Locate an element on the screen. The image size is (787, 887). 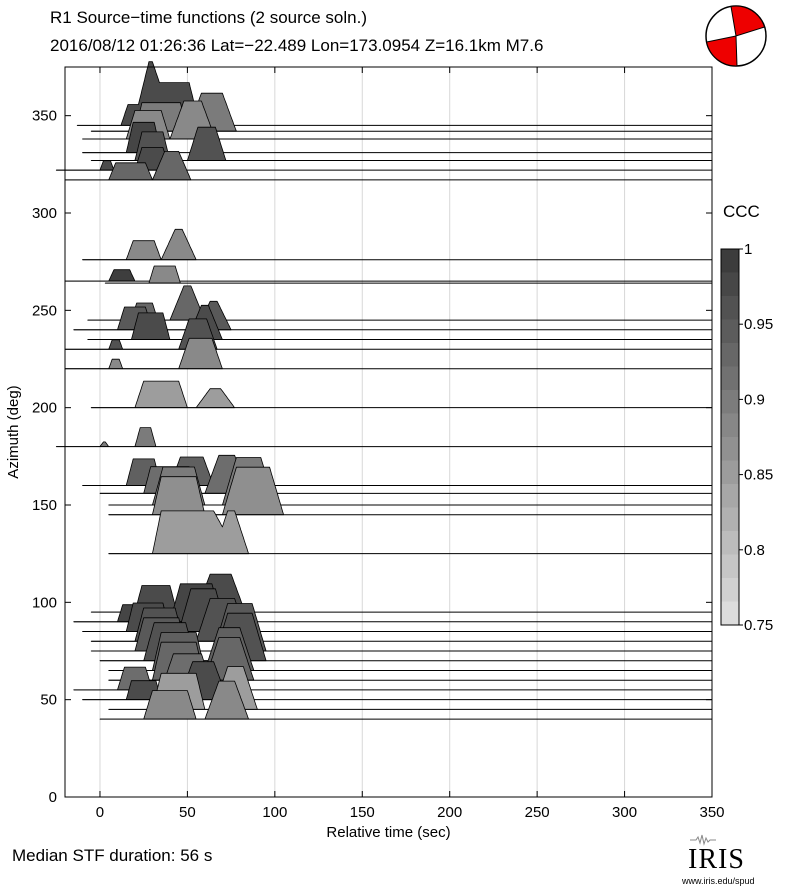
x-tick-label: 0 is located at coordinates (100, 812).